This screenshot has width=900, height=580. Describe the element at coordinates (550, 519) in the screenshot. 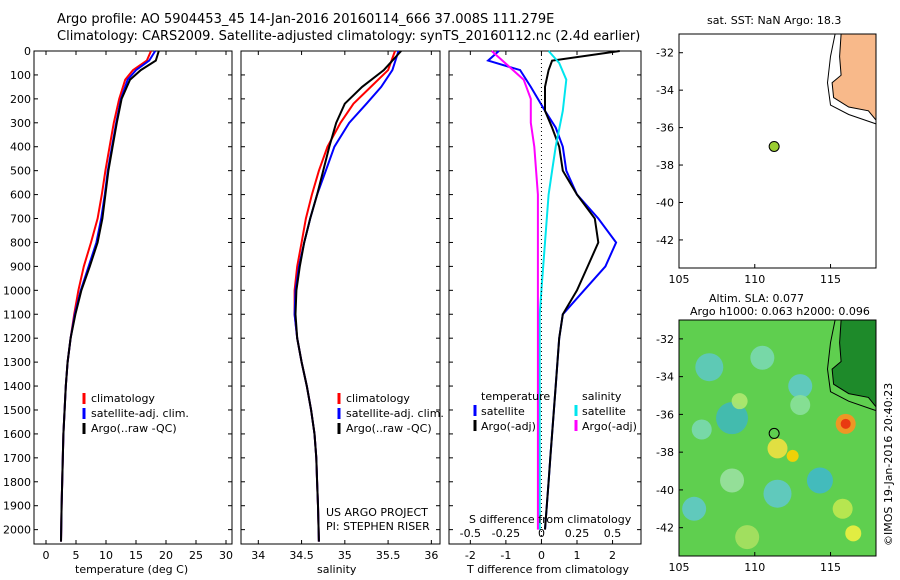

I see `diff-xlabel-top: S difference from climatology` at that location.